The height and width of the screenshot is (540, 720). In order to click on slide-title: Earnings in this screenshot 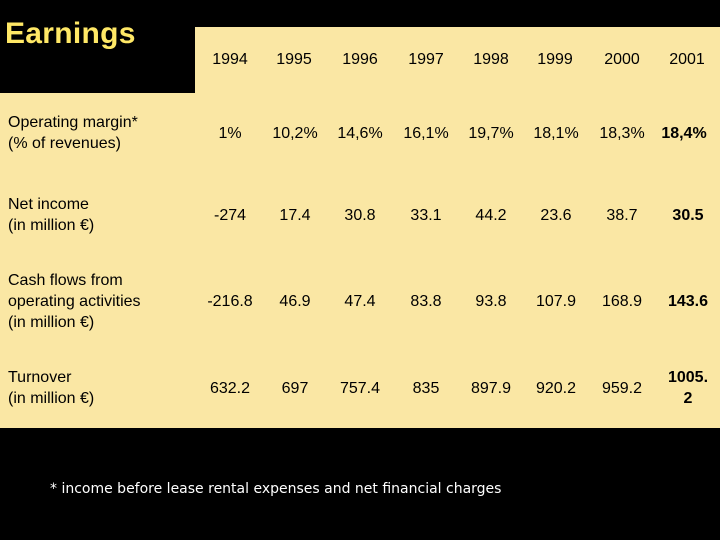, I will do `click(70, 33)`.